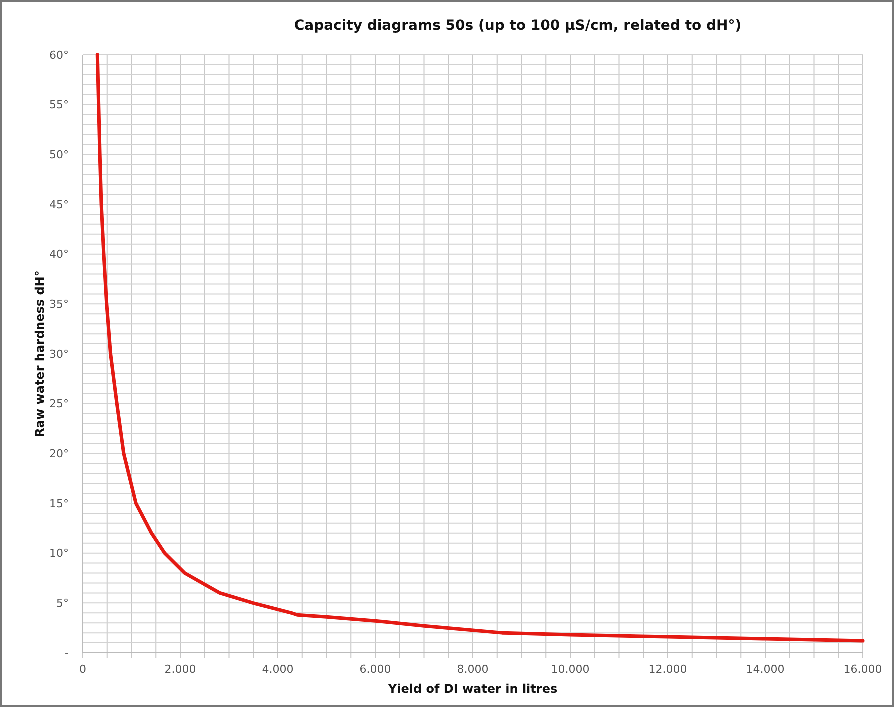 The height and width of the screenshot is (707, 894). I want to click on y-tick-label: 60°, so click(59, 55).